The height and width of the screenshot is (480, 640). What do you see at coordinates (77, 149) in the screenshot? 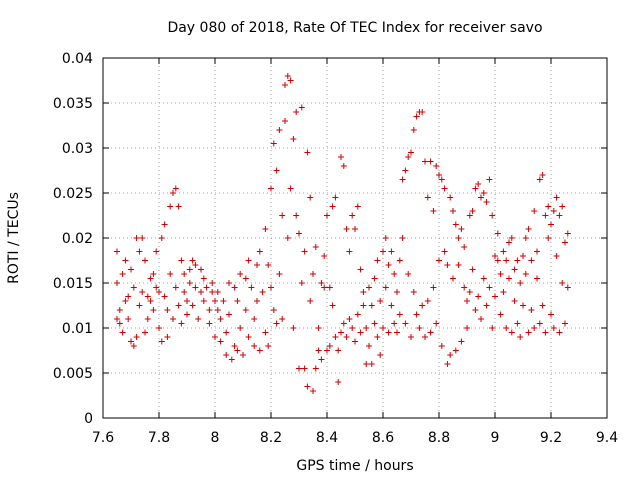
I see `y-tick-label: 0.03` at bounding box center [77, 149].